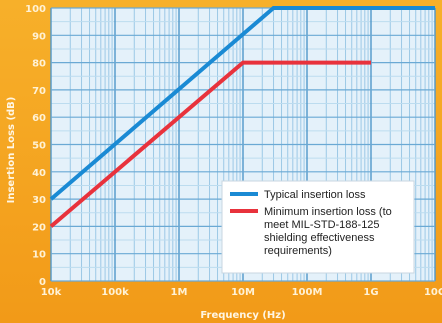 This screenshot has width=442, height=323. I want to click on y-tick-label: 0, so click(42, 282).